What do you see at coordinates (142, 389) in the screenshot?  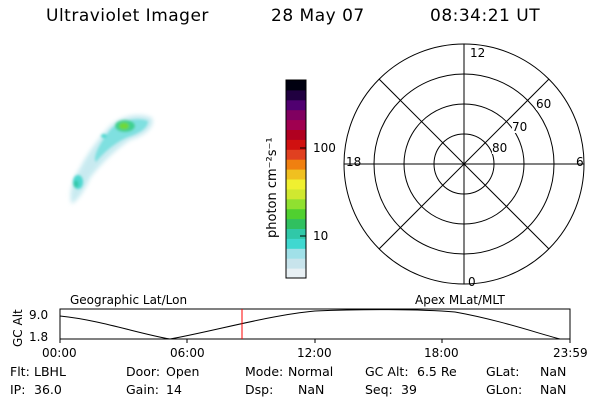 I see `gain-label: Gain:` at bounding box center [142, 389].